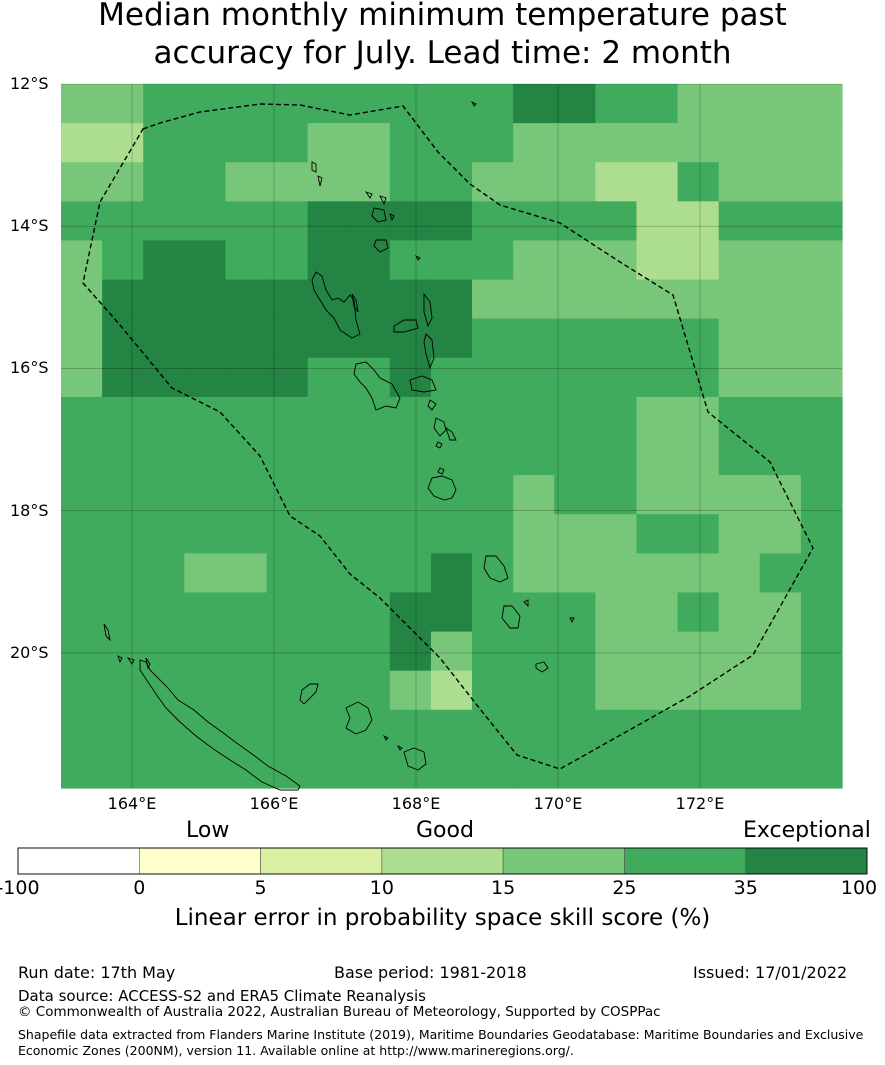  Describe the element at coordinates (442, 861) in the screenshot. I see `colorbar-frame` at that location.